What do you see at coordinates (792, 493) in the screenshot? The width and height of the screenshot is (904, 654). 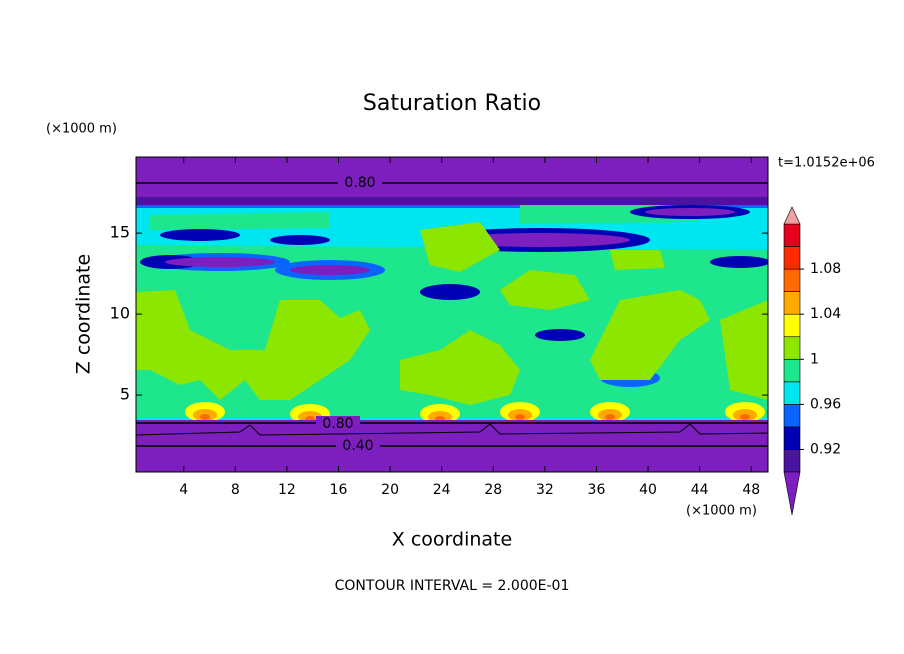 I see `colorbar-under` at bounding box center [792, 493].